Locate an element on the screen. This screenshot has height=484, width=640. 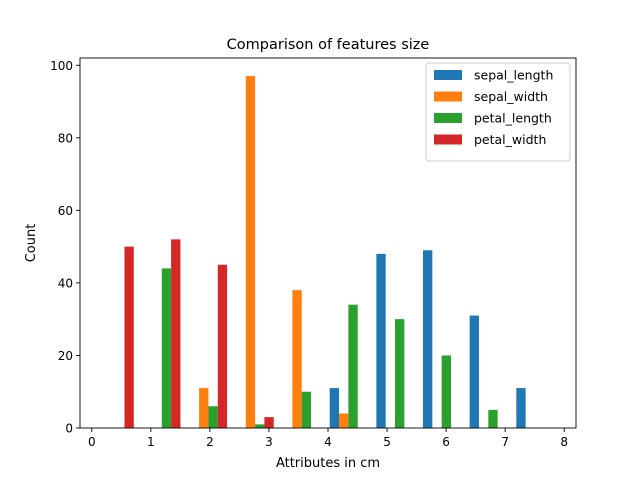
y-axis-label: Count is located at coordinates (31, 243).